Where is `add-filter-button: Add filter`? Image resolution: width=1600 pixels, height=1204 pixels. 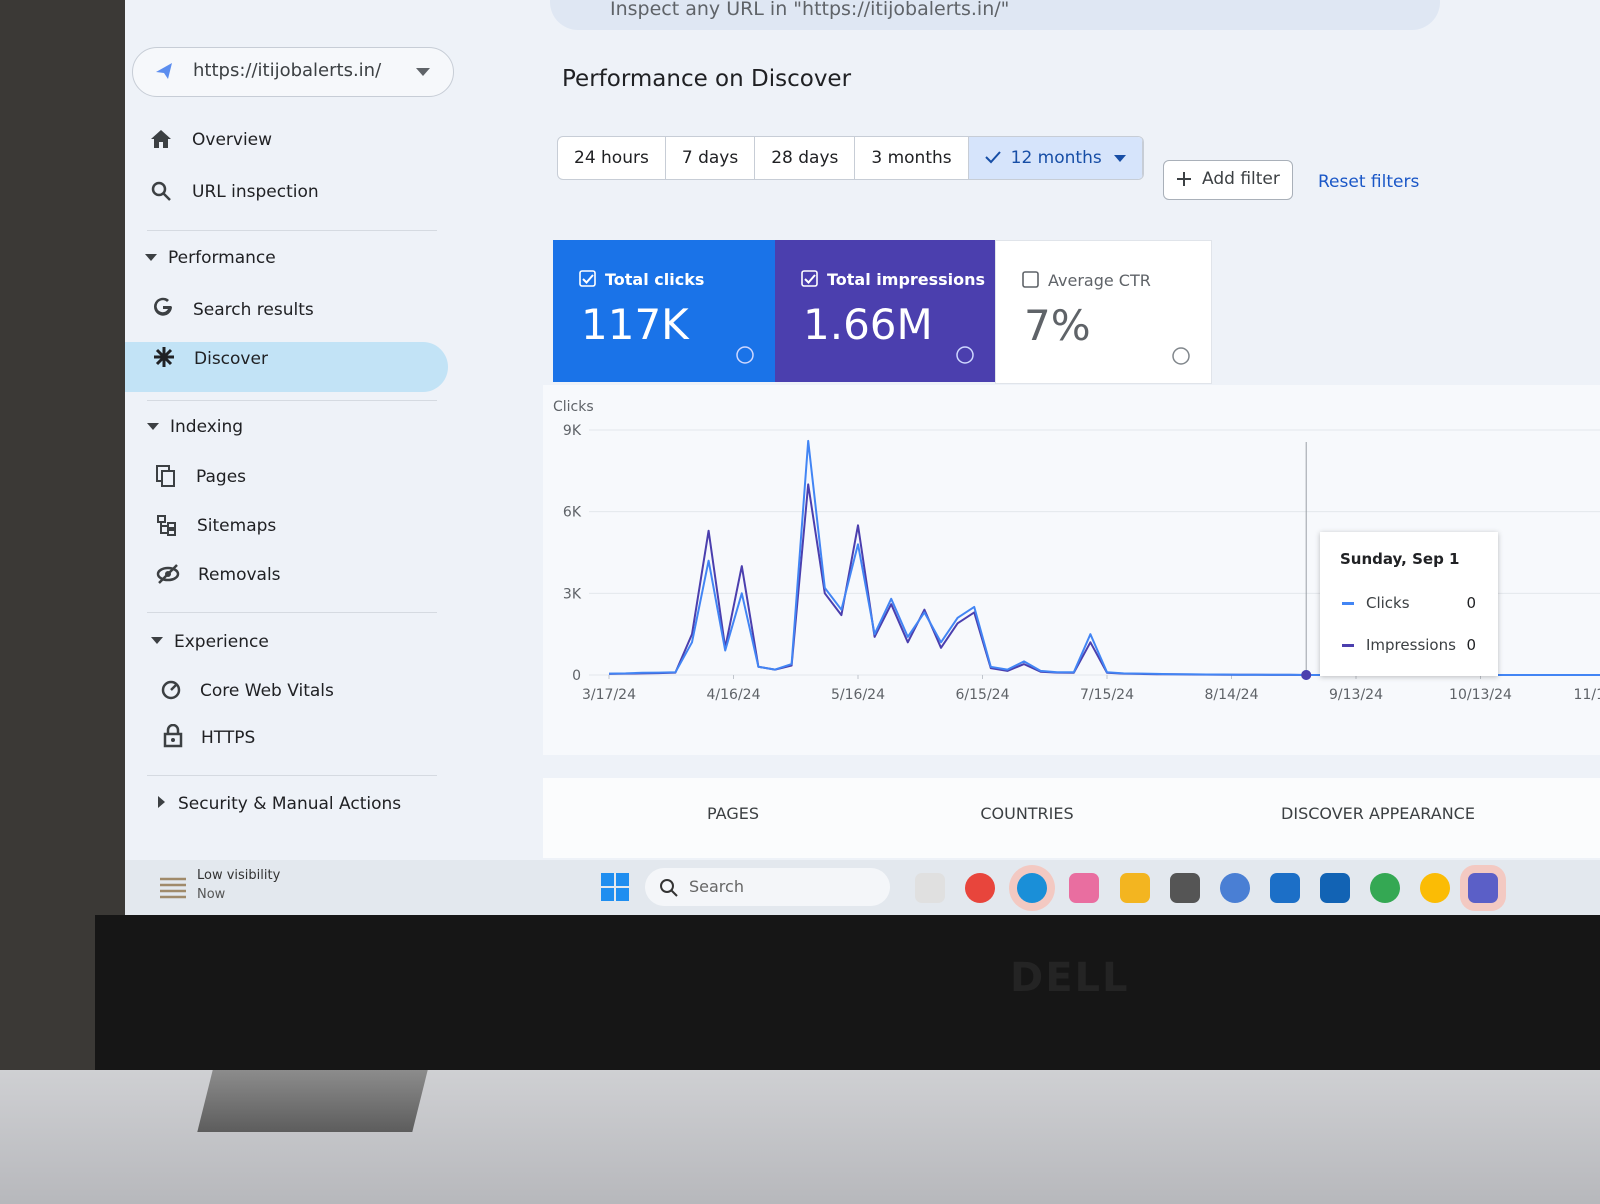
add-filter-button: Add filter is located at coordinates (1228, 180).